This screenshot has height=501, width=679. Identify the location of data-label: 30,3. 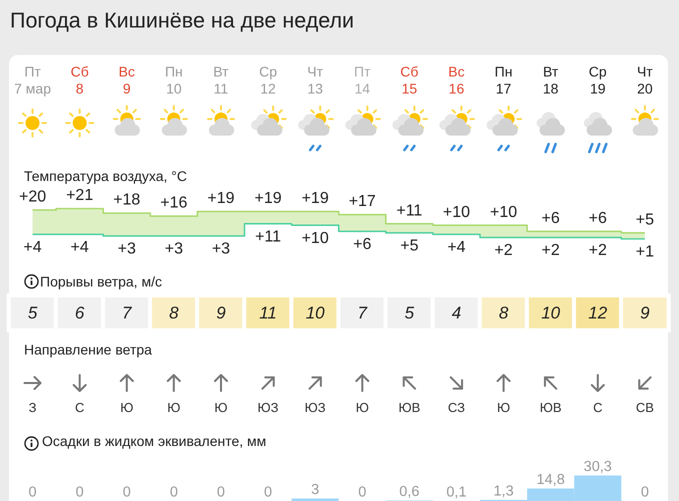
(598, 467).